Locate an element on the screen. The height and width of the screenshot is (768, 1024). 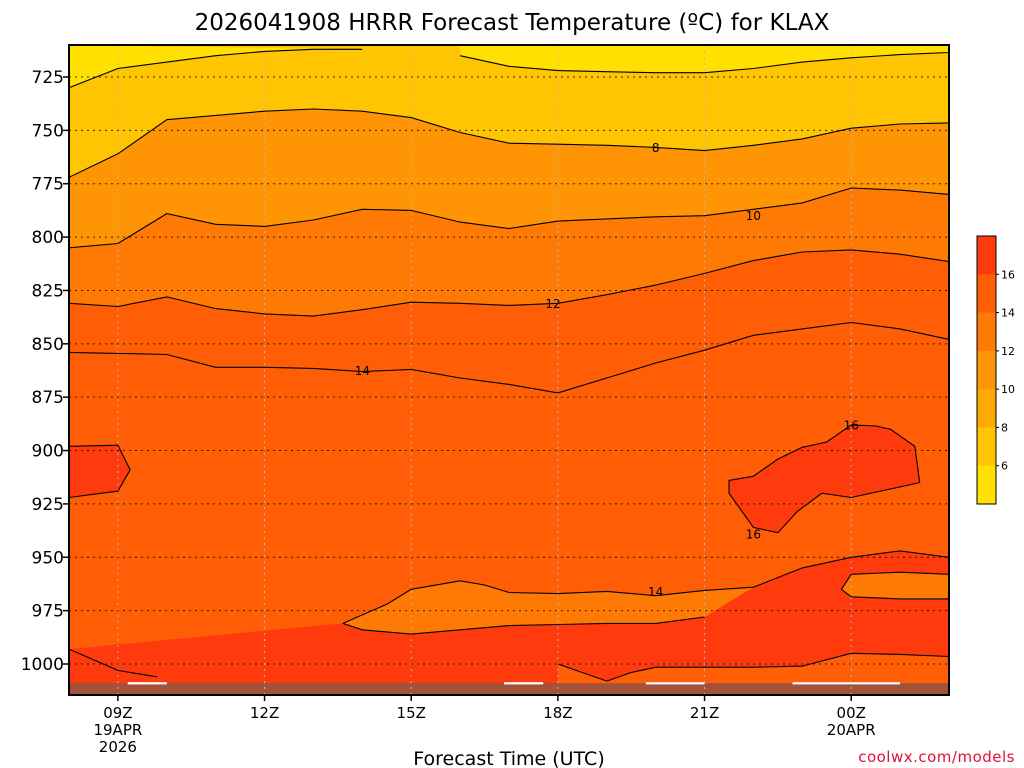
x-tick-label: 12Z is located at coordinates (264, 713).